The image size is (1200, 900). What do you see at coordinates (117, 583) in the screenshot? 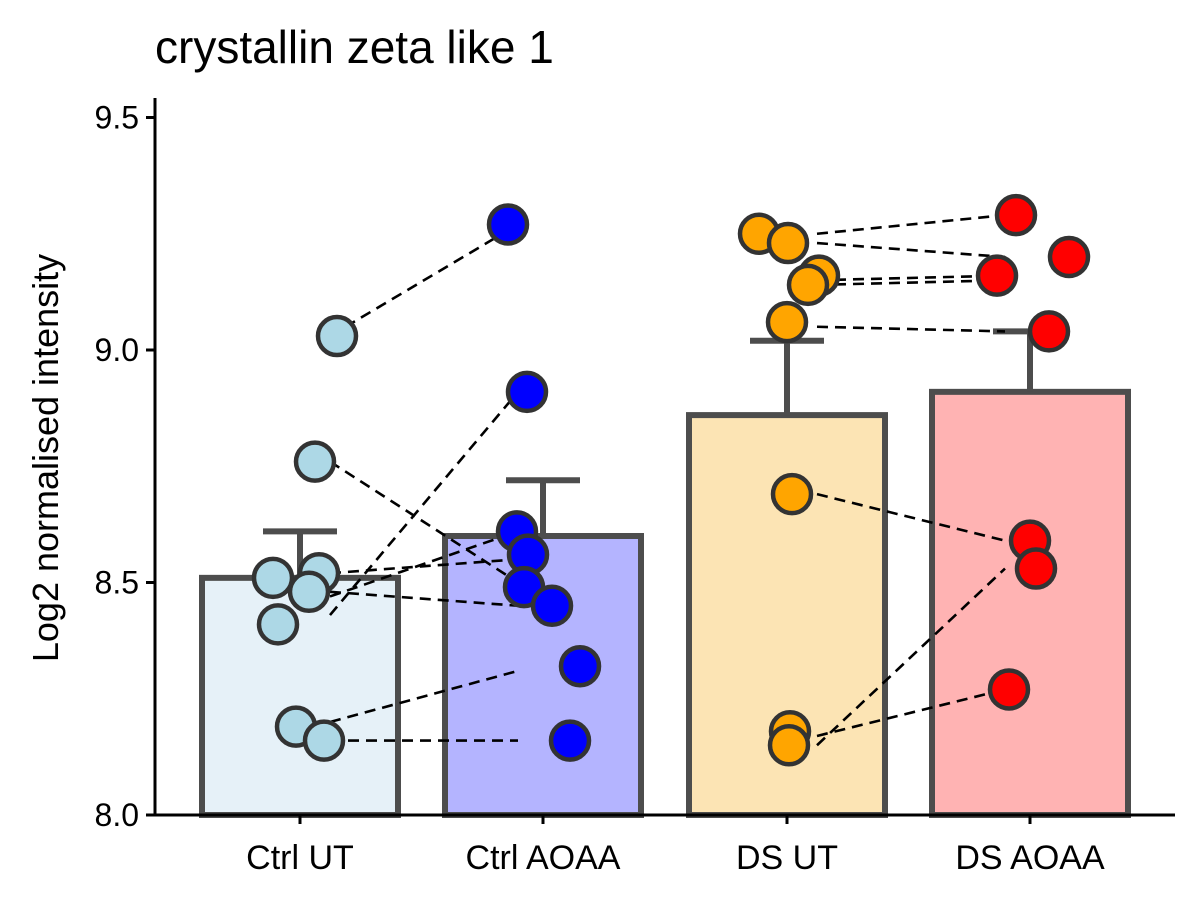
I see `y-tick-label-1: 8.5` at bounding box center [117, 583].